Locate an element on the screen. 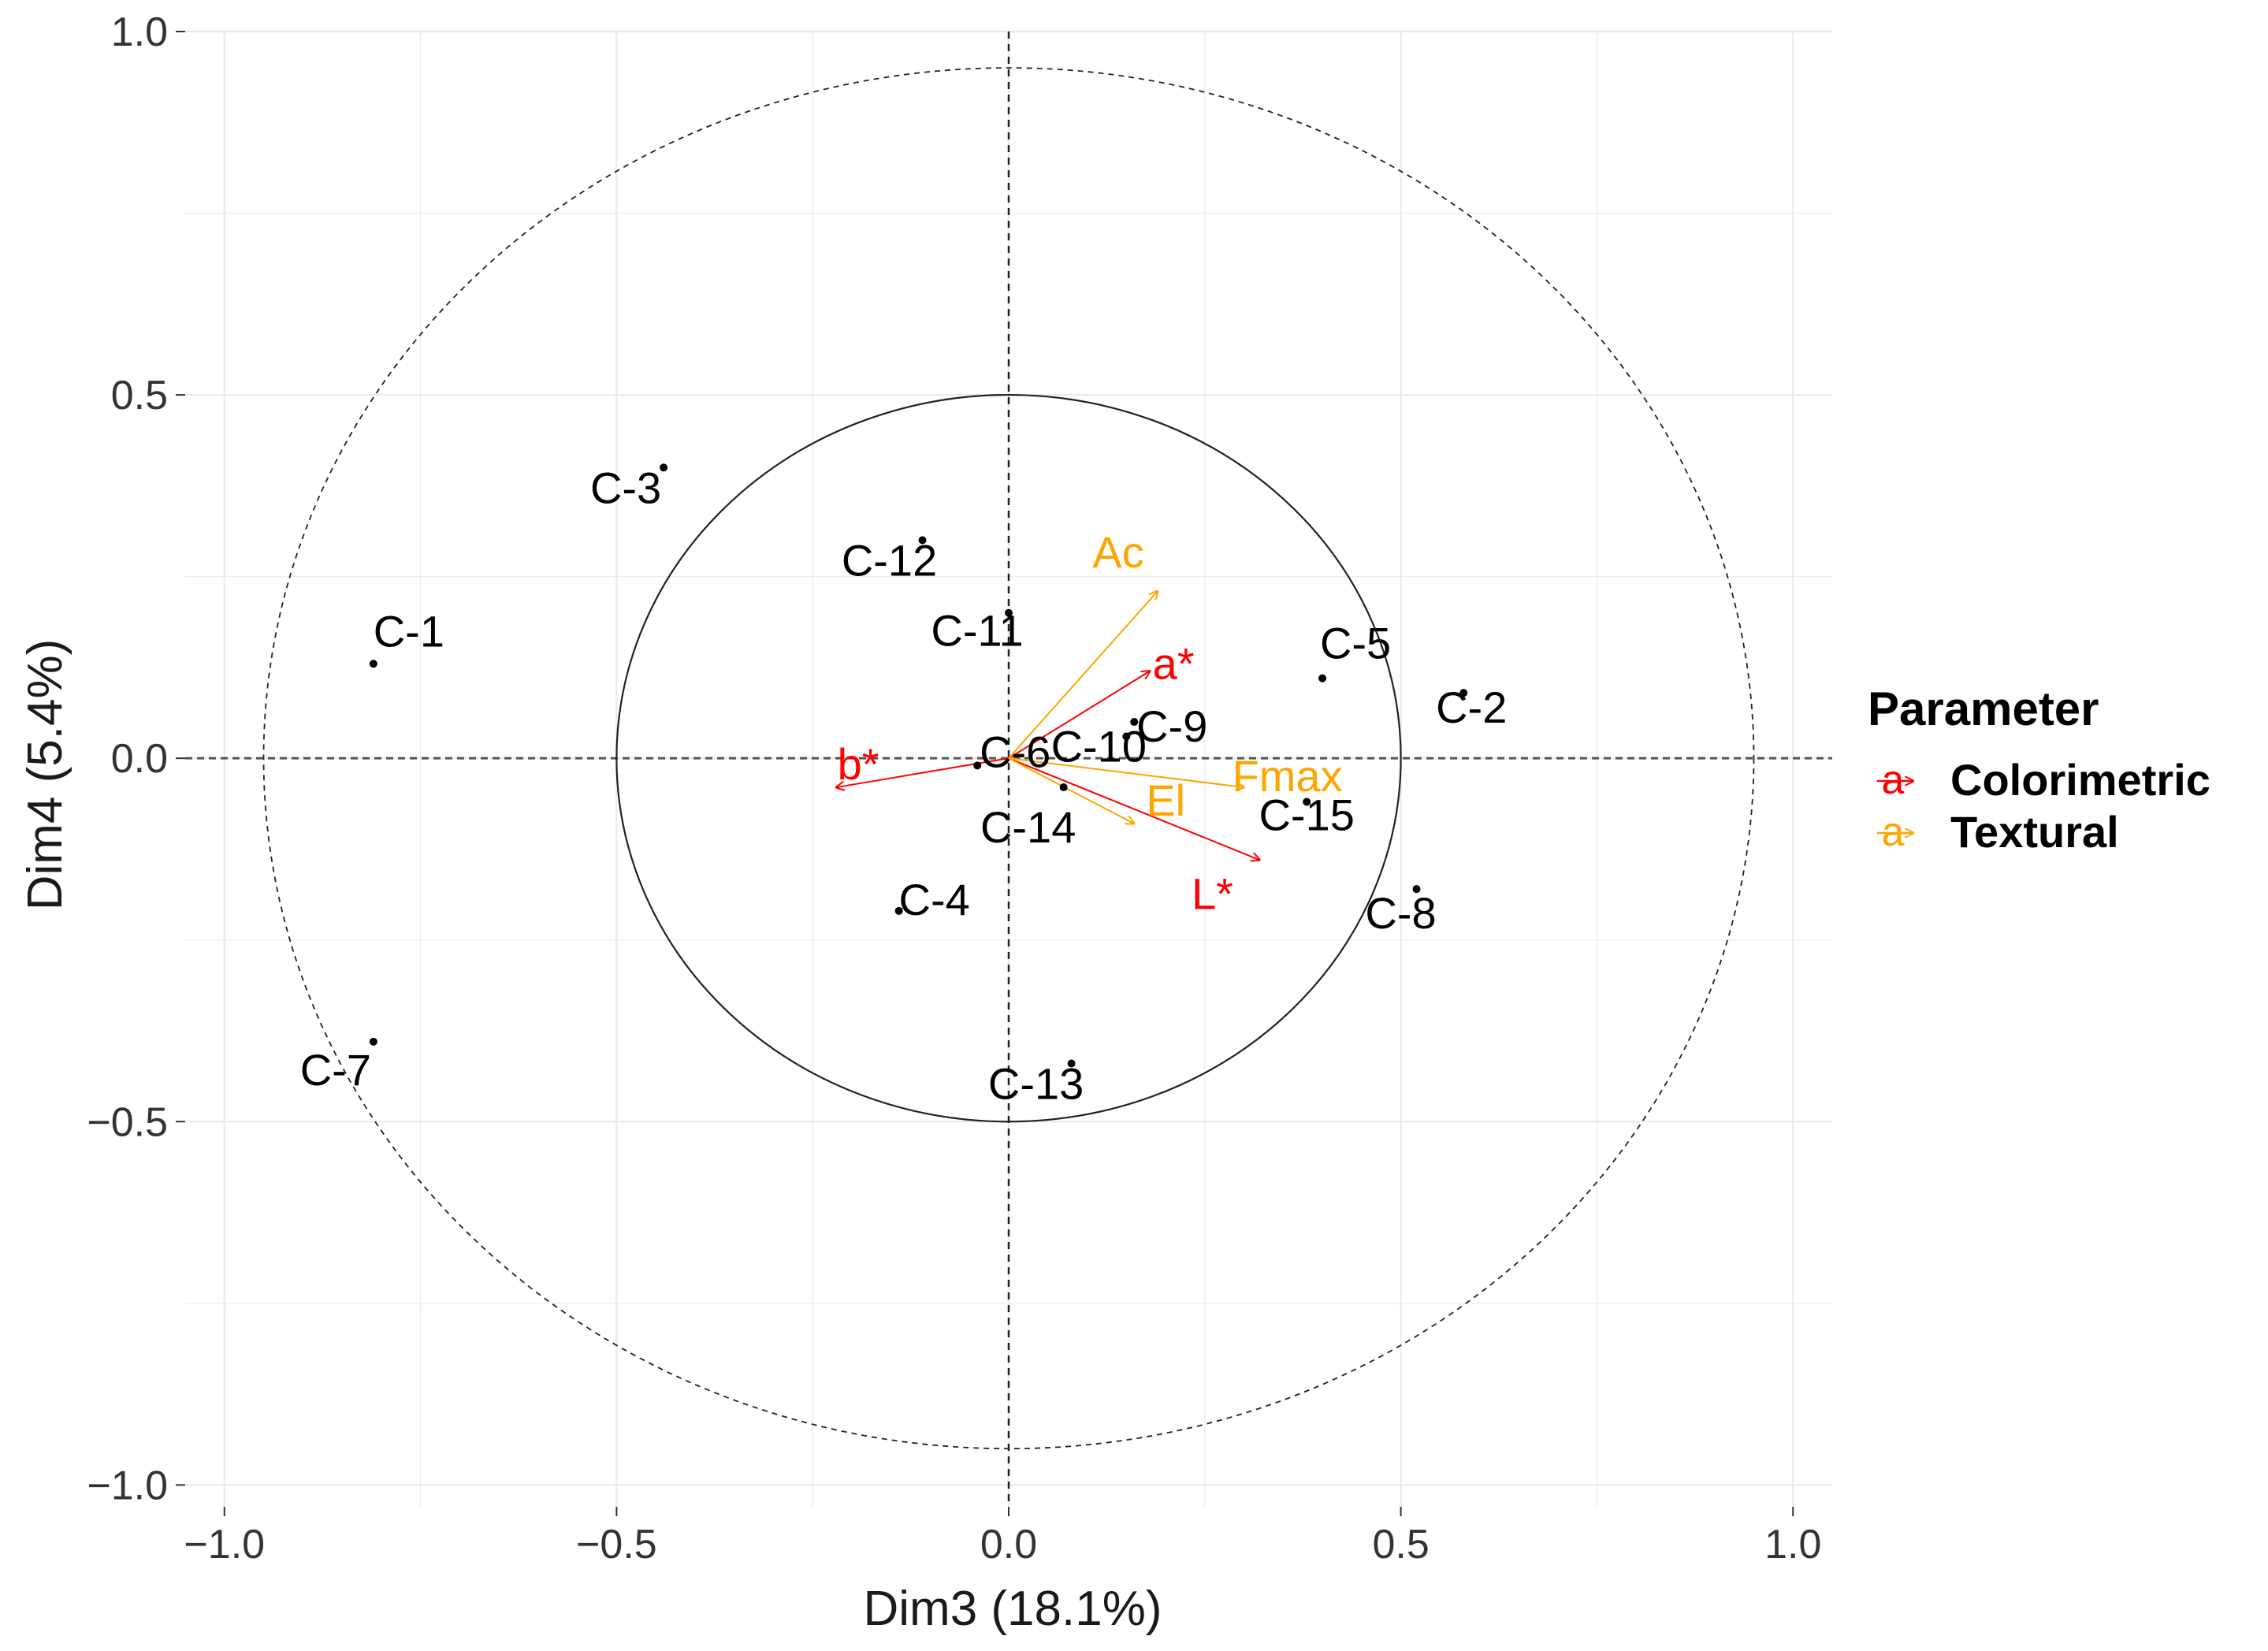  x-tick-label: −0.5 is located at coordinates (616, 1544).